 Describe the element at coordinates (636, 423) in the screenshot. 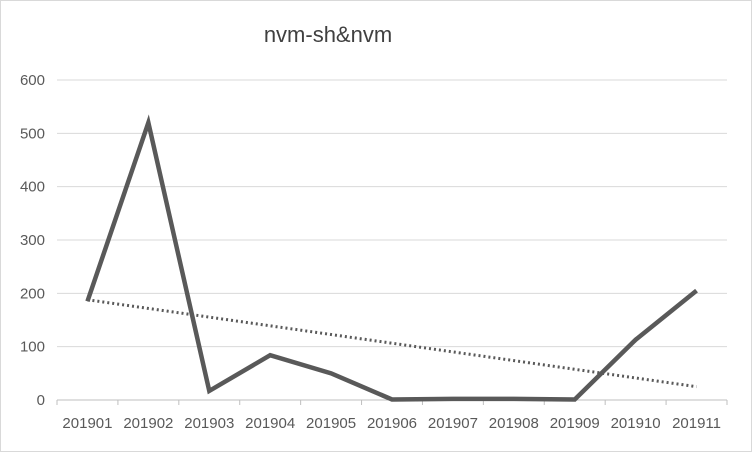

I see `x-tick-label: 201910` at that location.